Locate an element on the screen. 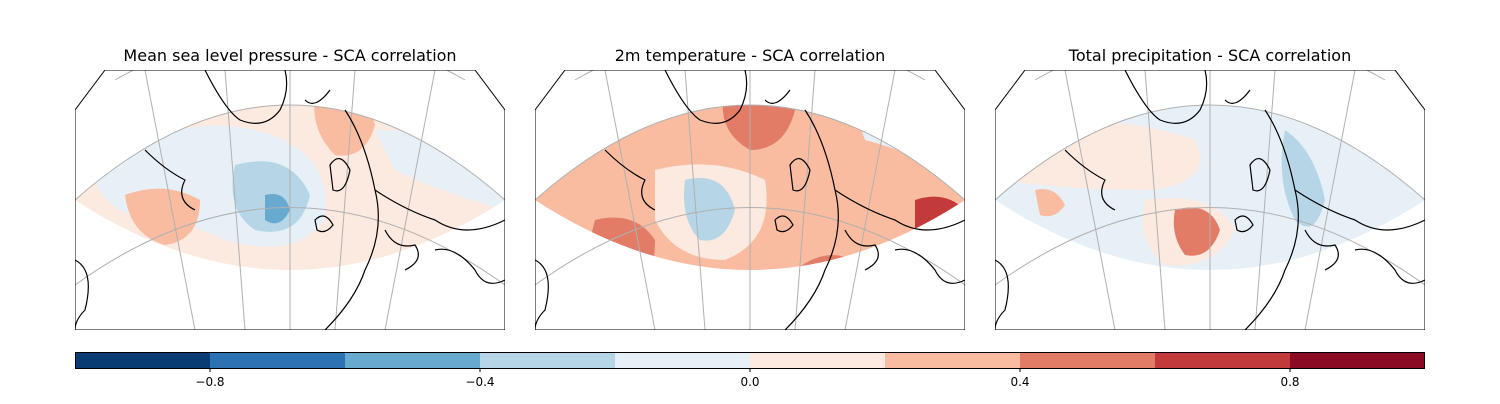  colorbar: −0.8 −0.4 0.0 0.4 0.8 is located at coordinates (750, 376).